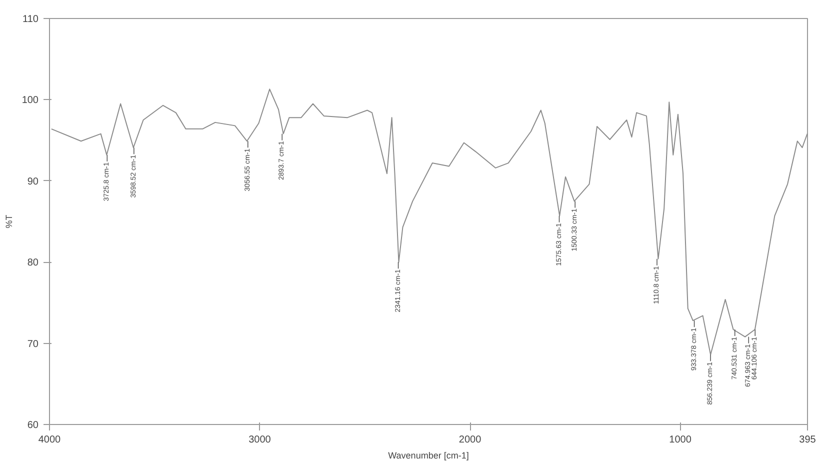 The image size is (819, 463). Describe the element at coordinates (50, 440) in the screenshot. I see `x-tick-label: 4000` at that location.